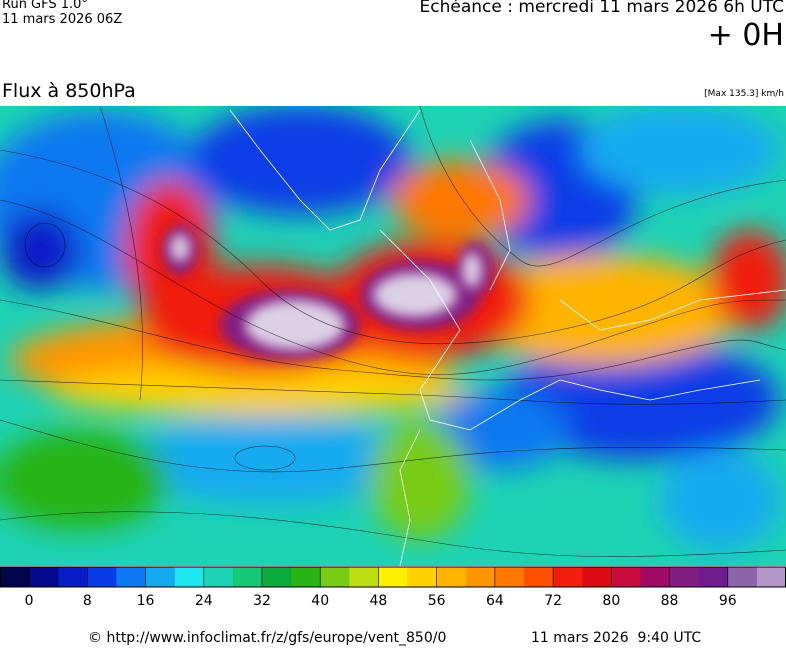 Image resolution: width=786 pixels, height=648 pixels. I want to click on colorbar-tick-label: 8, so click(87, 601).